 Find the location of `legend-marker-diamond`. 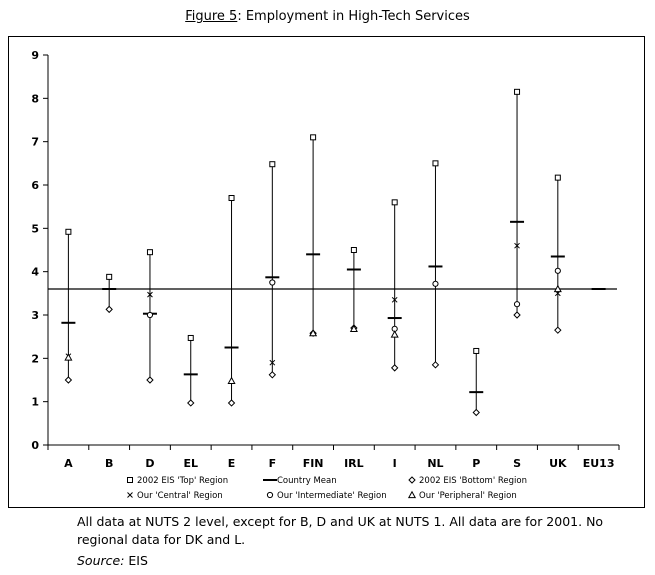

legend-marker-diamond is located at coordinates (412, 480).